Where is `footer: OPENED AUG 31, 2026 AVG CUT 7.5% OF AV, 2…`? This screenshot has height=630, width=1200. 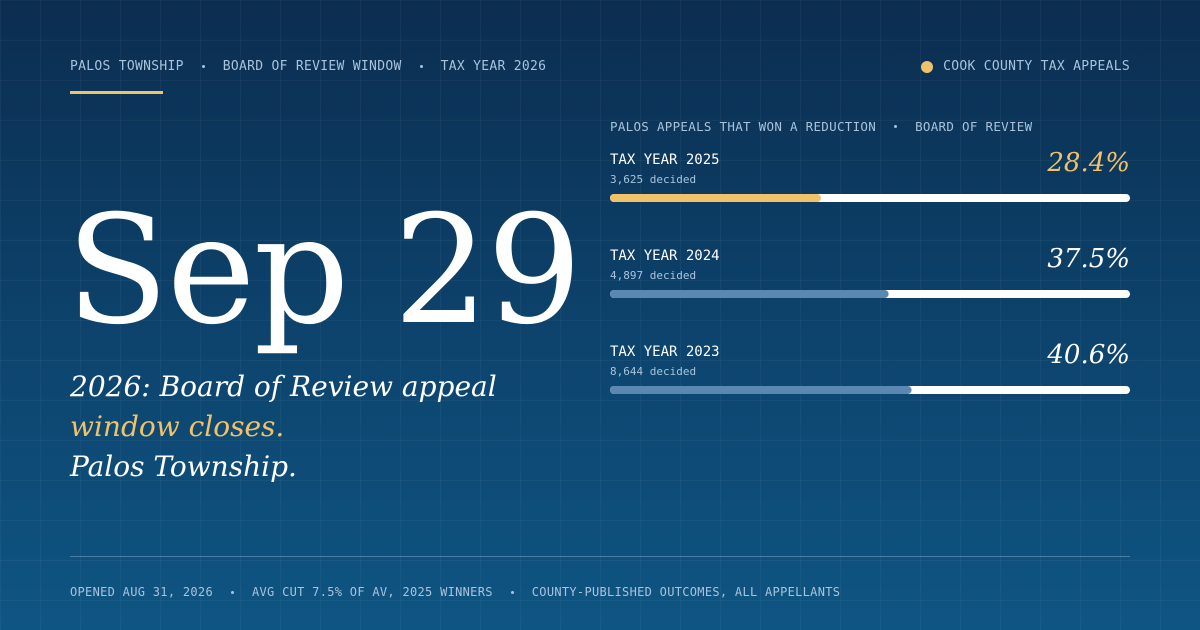
footer: OPENED AUG 31, 2026 AVG CUT 7.5% OF AV, 2… is located at coordinates (455, 592).